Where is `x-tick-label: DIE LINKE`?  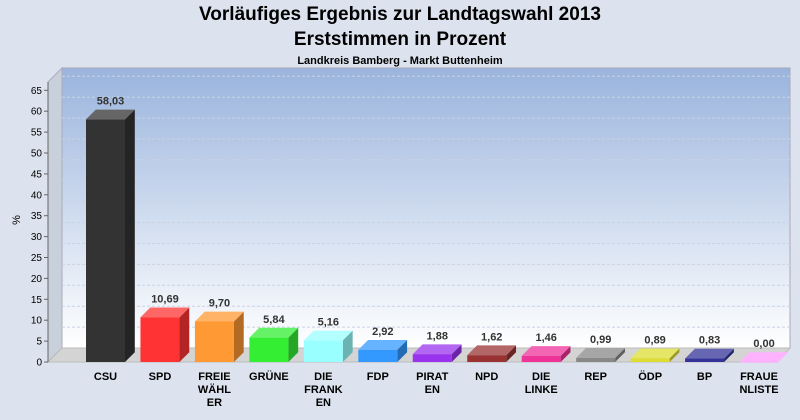
x-tick-label: DIE LINKE is located at coordinates (541, 383).